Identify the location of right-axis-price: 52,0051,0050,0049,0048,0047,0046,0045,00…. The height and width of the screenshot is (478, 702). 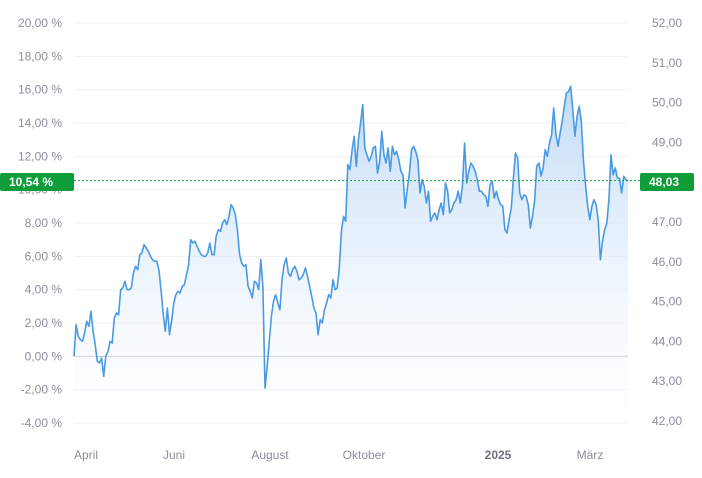
(667, 222).